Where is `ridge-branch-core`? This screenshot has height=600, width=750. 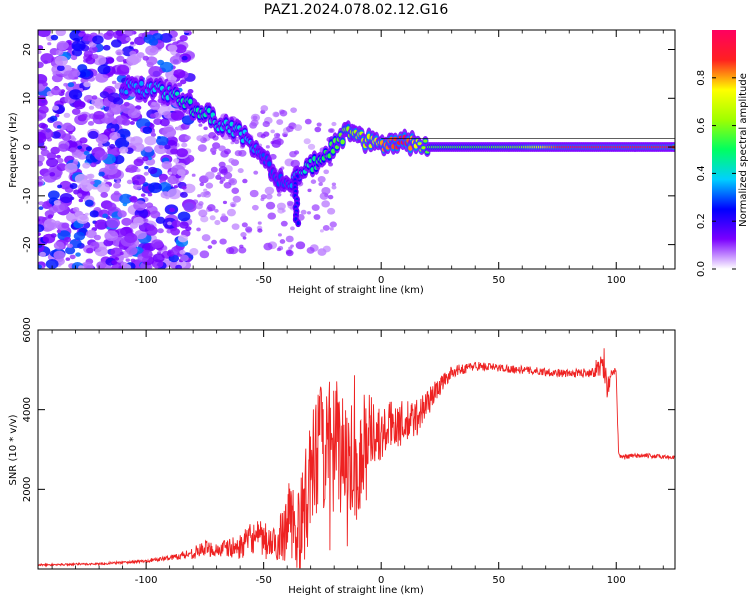 ridge-branch-core is located at coordinates (298, 223).